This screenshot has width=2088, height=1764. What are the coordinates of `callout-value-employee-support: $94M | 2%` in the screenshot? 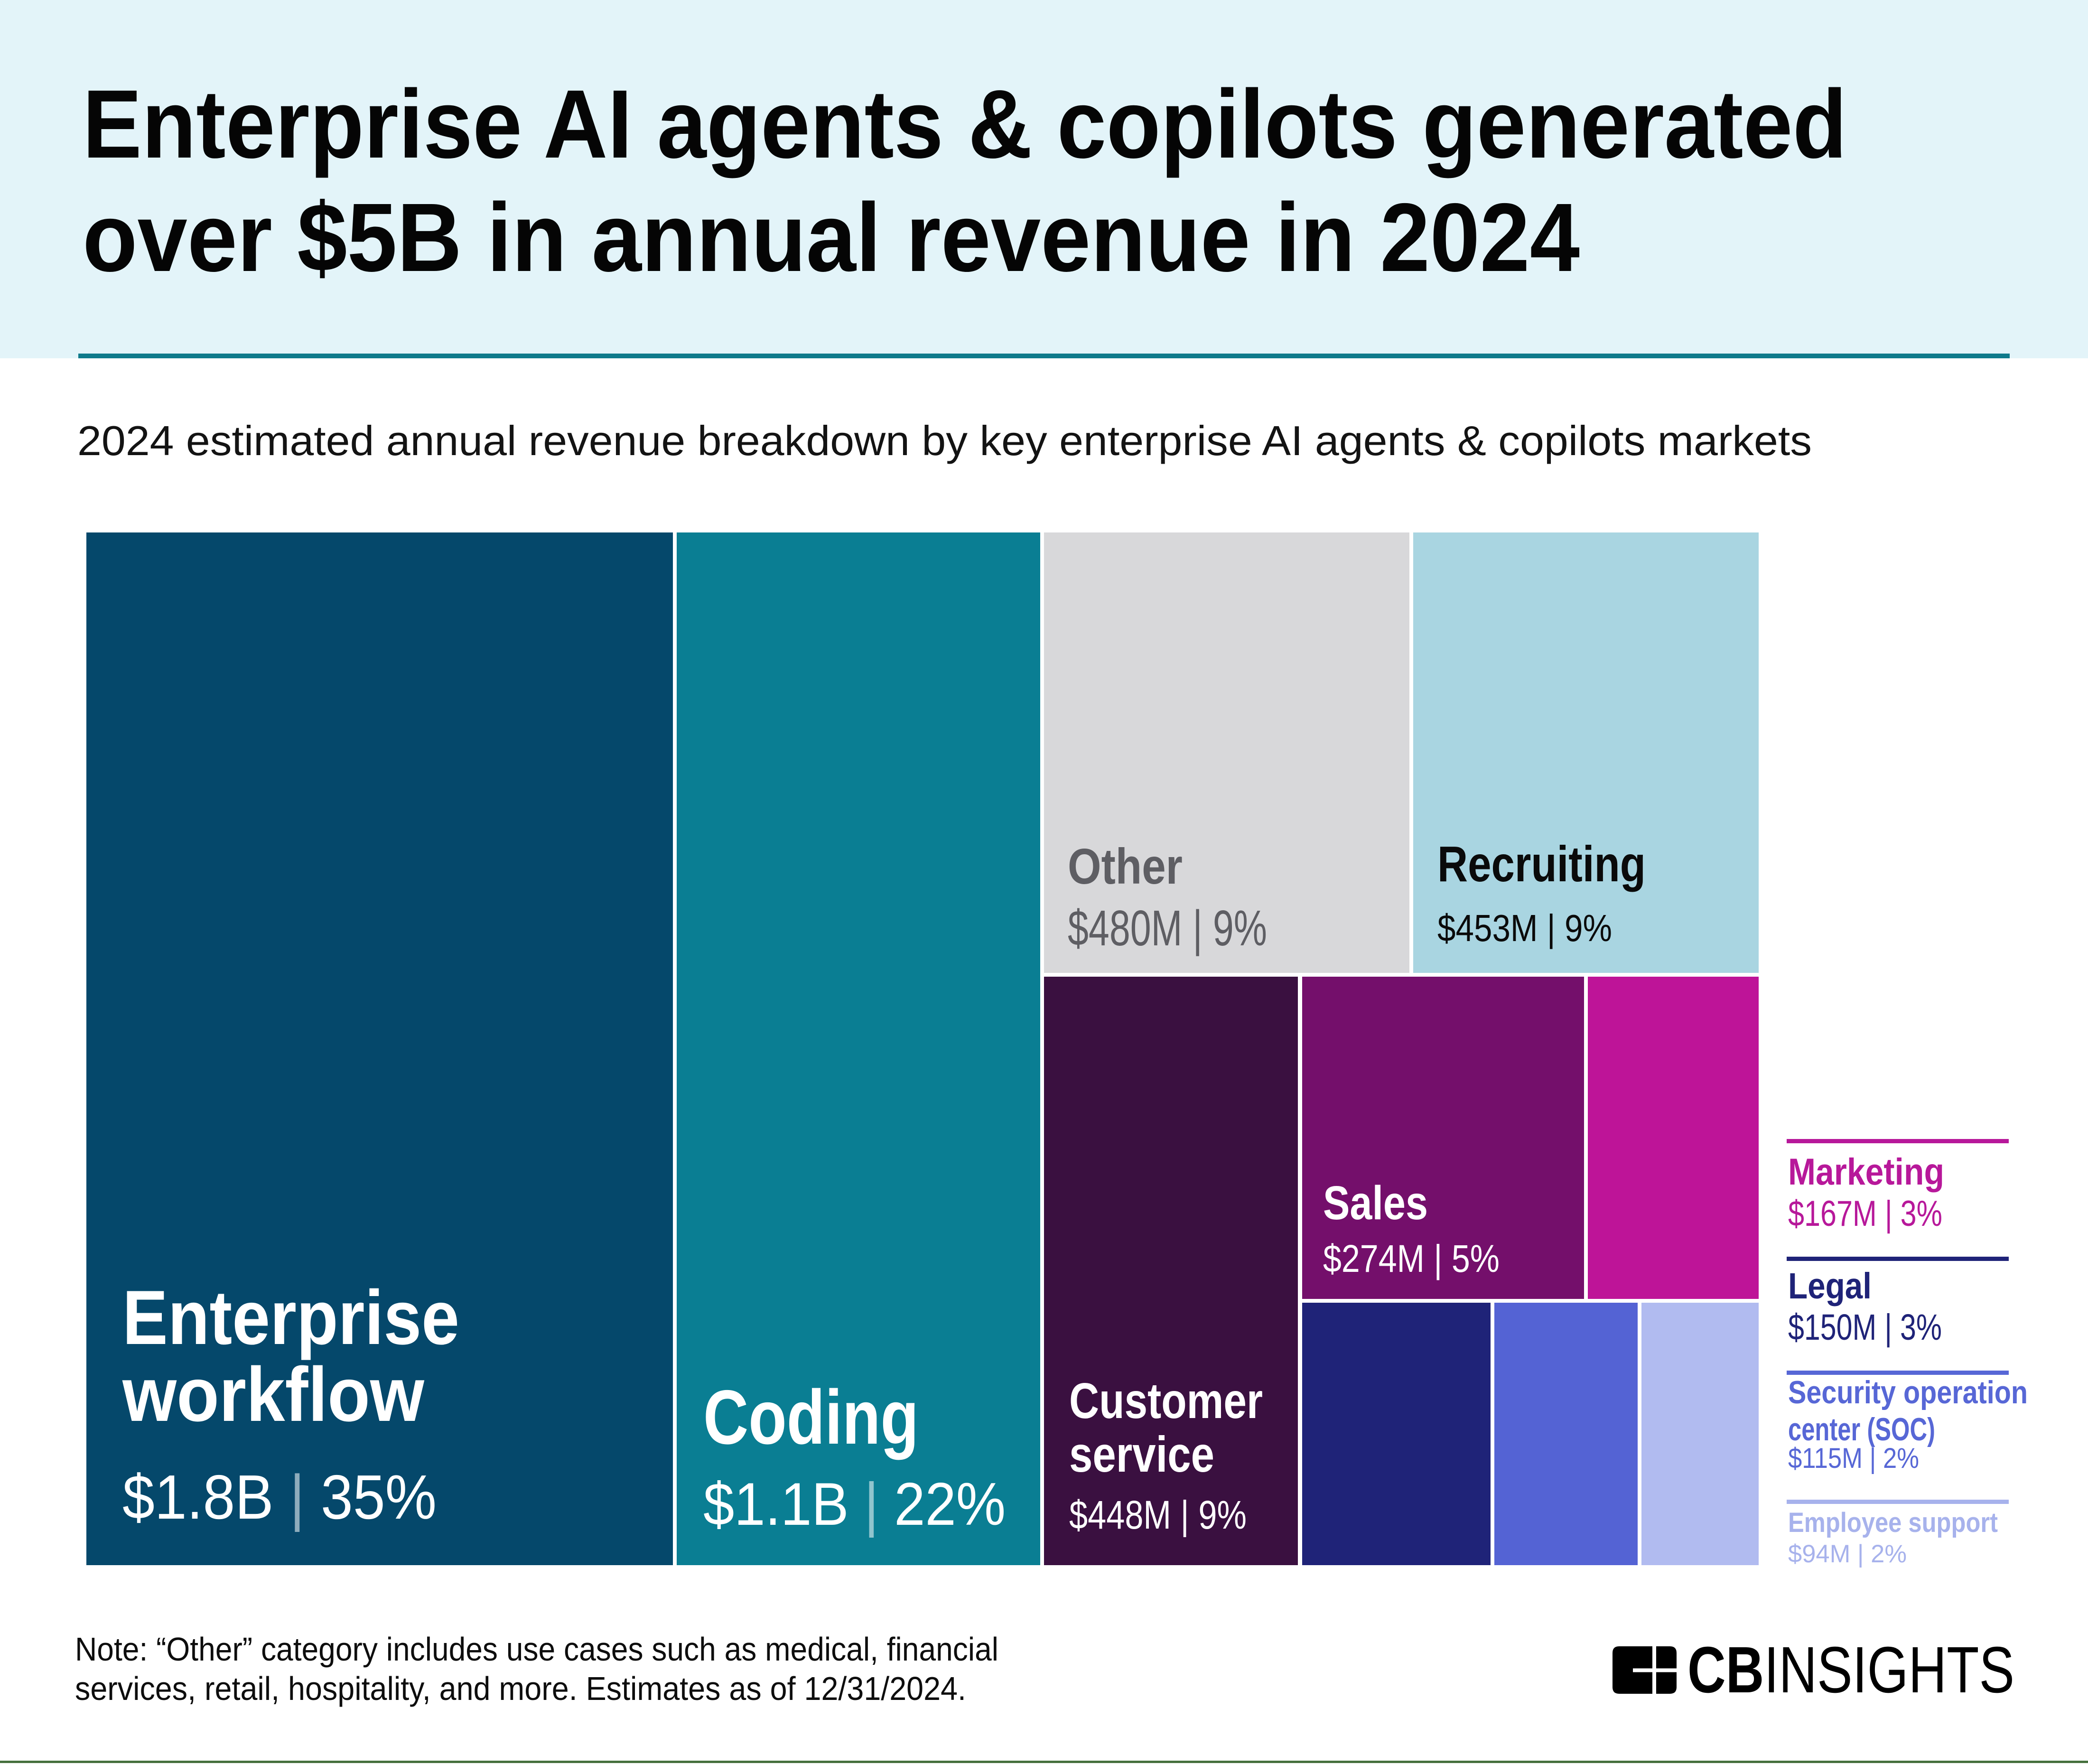 It's located at (1847, 1554).